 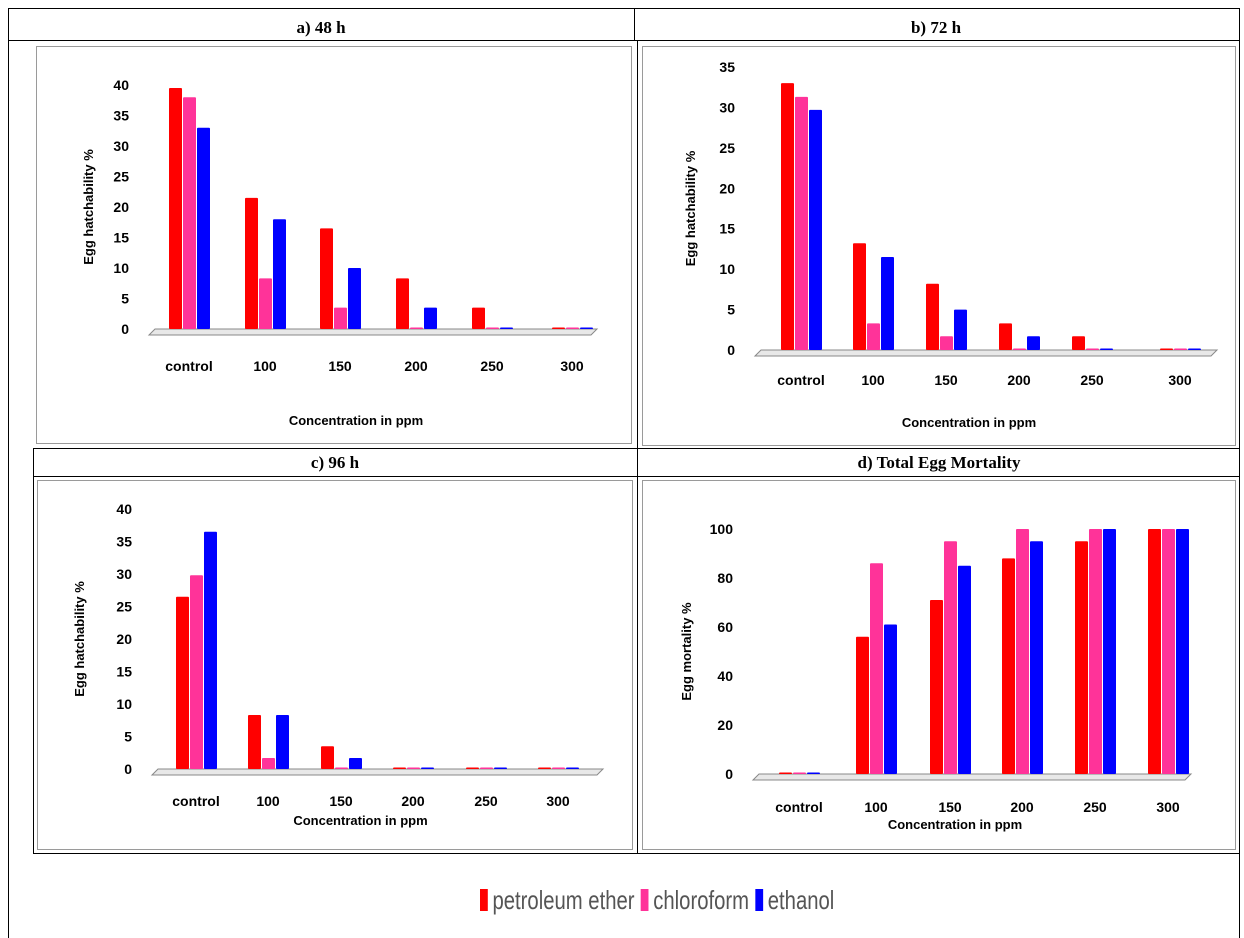 I want to click on divider-vertical-upper, so click(x=637, y=244).